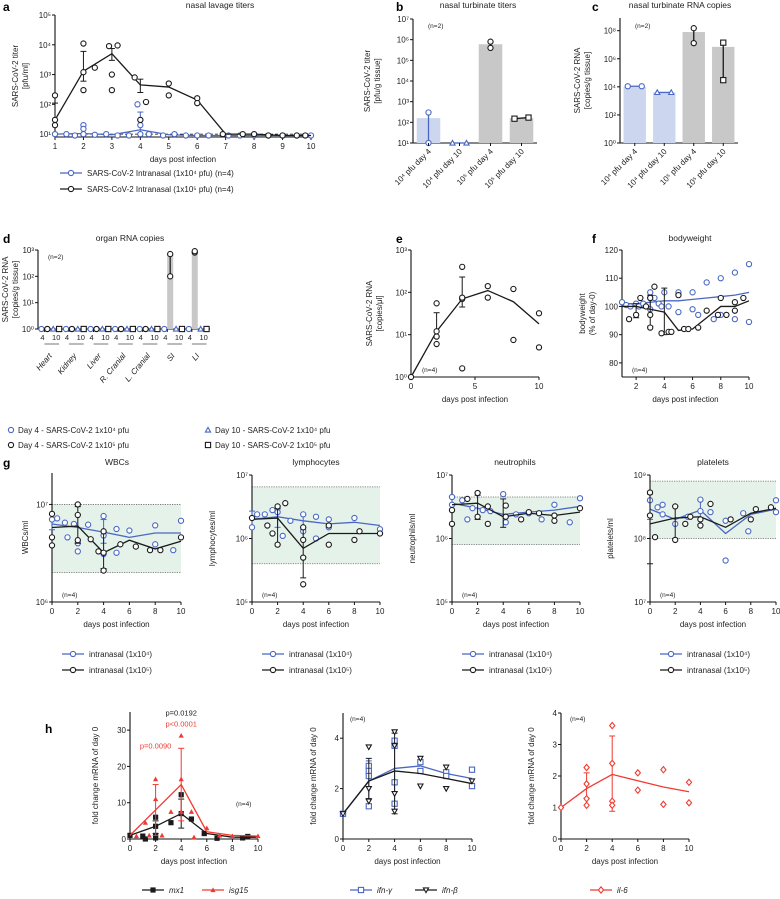  What do you see at coordinates (94, 360) in the screenshot?
I see `organ-label: Liver` at bounding box center [94, 360].